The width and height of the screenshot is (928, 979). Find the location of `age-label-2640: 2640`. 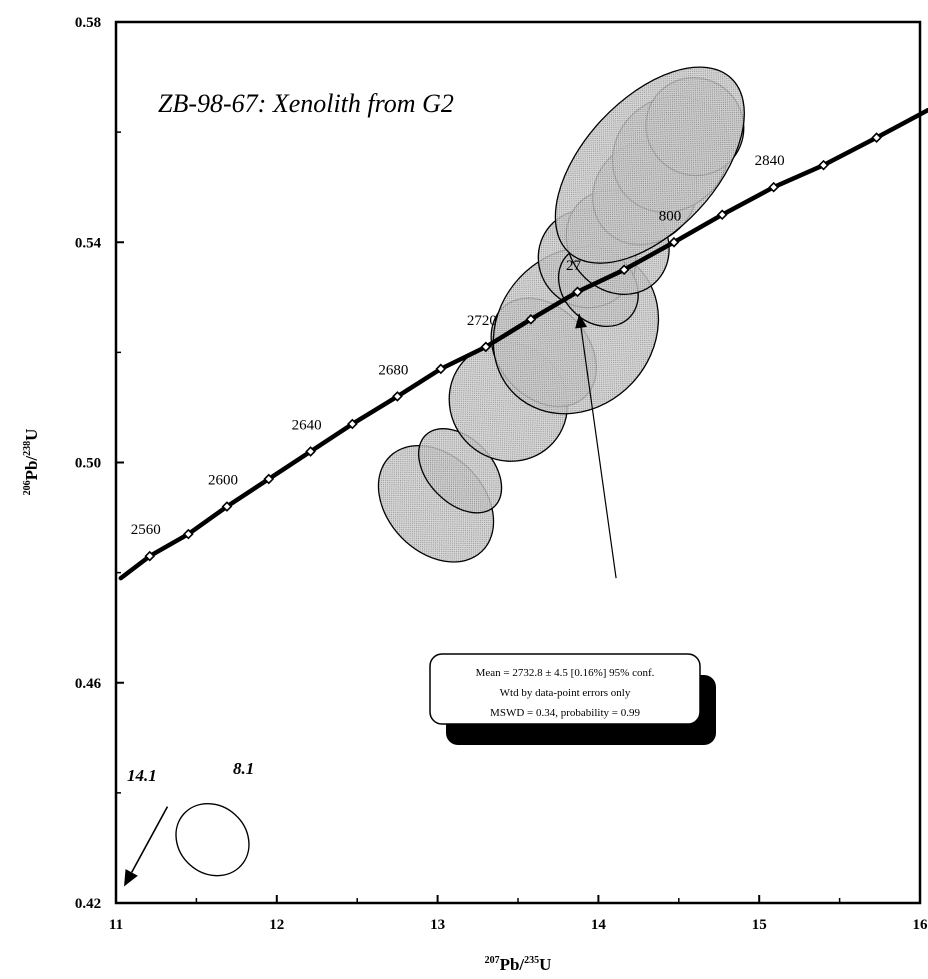

age-label-2640: 2640 is located at coordinates (307, 425).